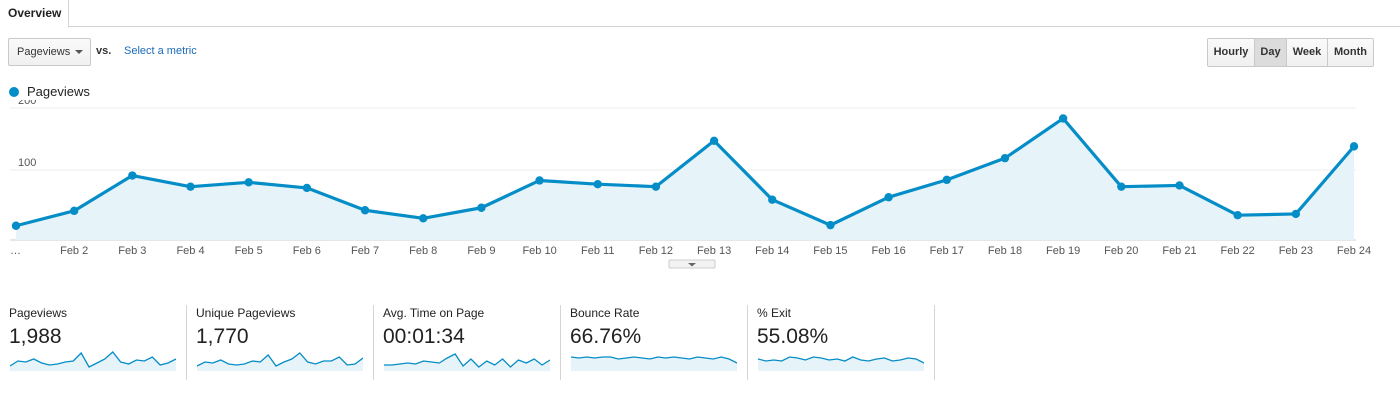 The height and width of the screenshot is (404, 1400). What do you see at coordinates (700, 14) in the screenshot?
I see `tab-bar: Overview` at bounding box center [700, 14].